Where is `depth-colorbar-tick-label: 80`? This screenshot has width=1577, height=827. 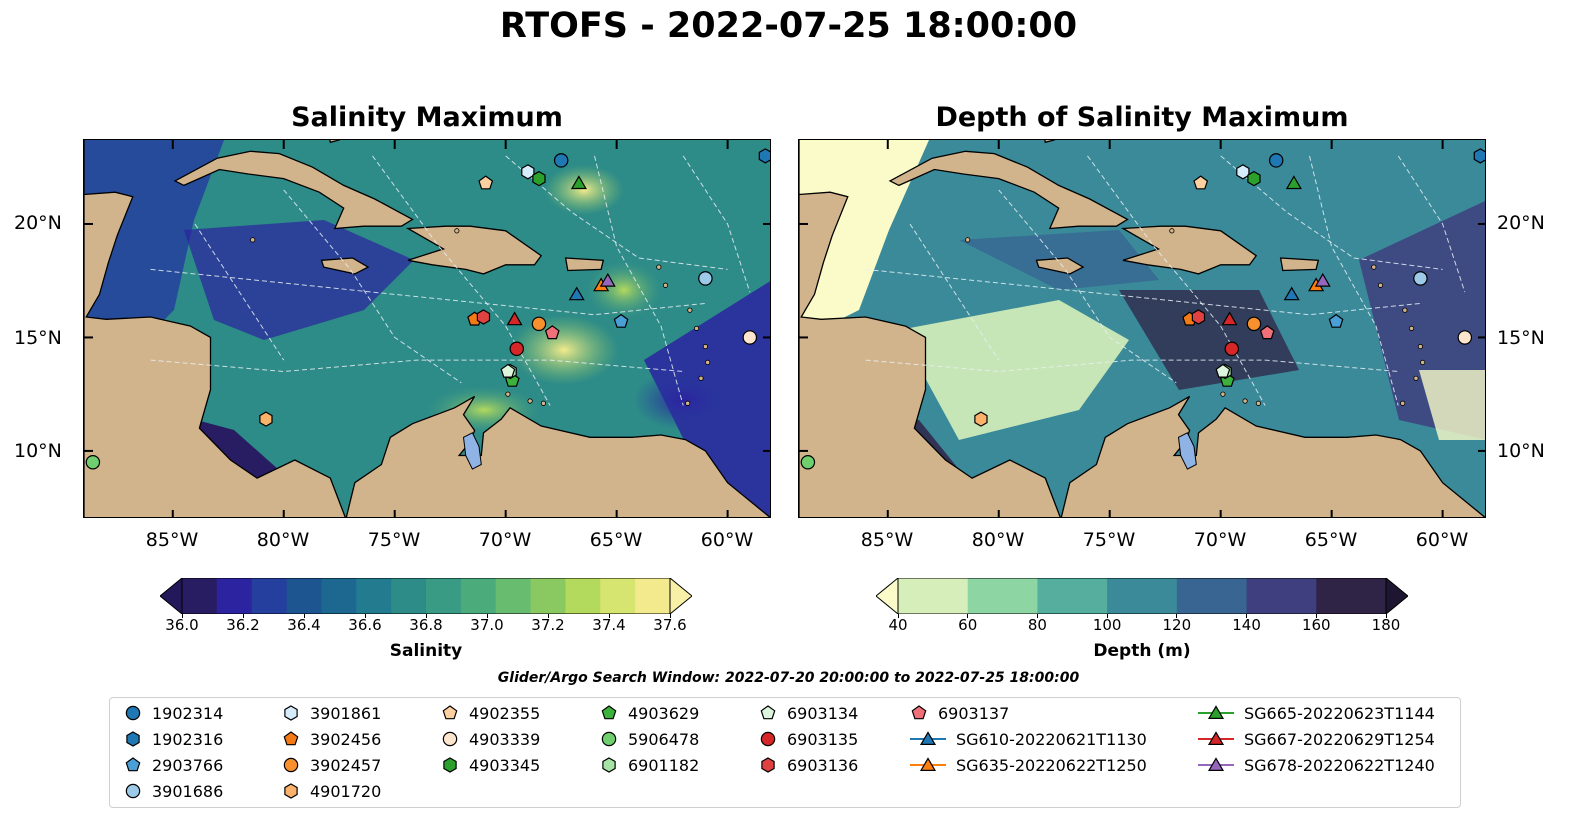 depth-colorbar-tick-label: 80 is located at coordinates (1037, 625).